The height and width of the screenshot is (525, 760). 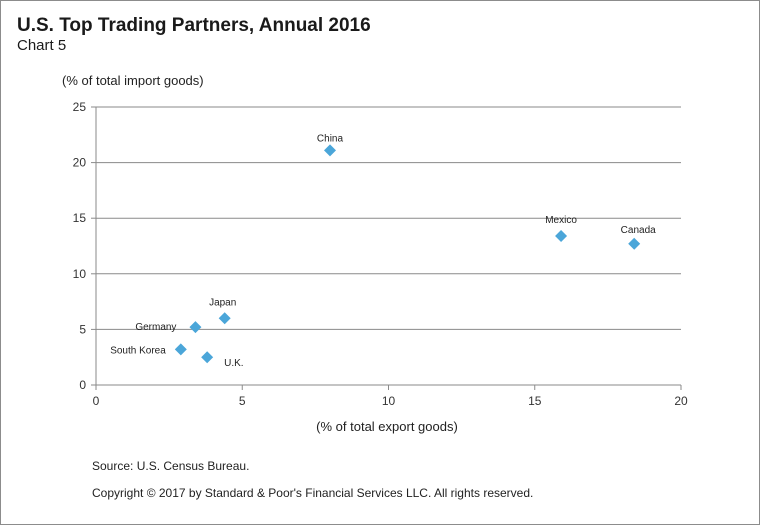 What do you see at coordinates (82, 329) in the screenshot?
I see `y-tick-label: 5` at bounding box center [82, 329].